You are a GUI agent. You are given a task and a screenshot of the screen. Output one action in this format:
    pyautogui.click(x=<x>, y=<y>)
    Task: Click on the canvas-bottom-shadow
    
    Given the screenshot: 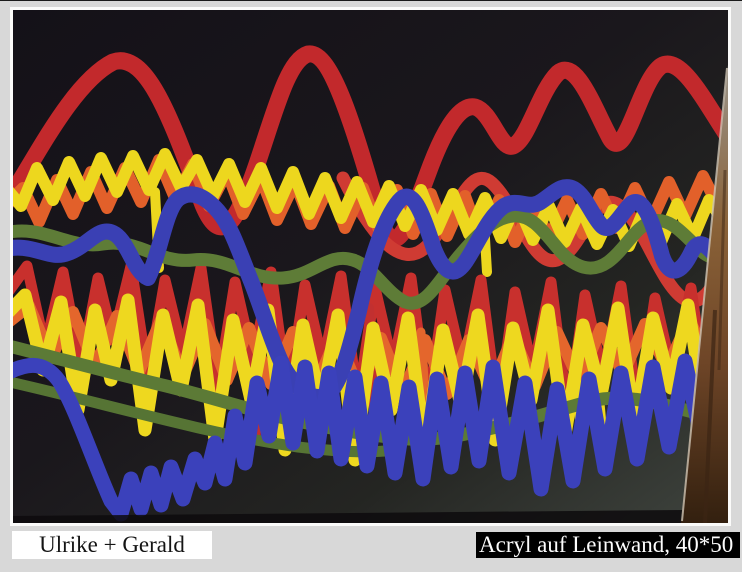 What is the action you would take?
    pyautogui.click(x=348, y=516)
    